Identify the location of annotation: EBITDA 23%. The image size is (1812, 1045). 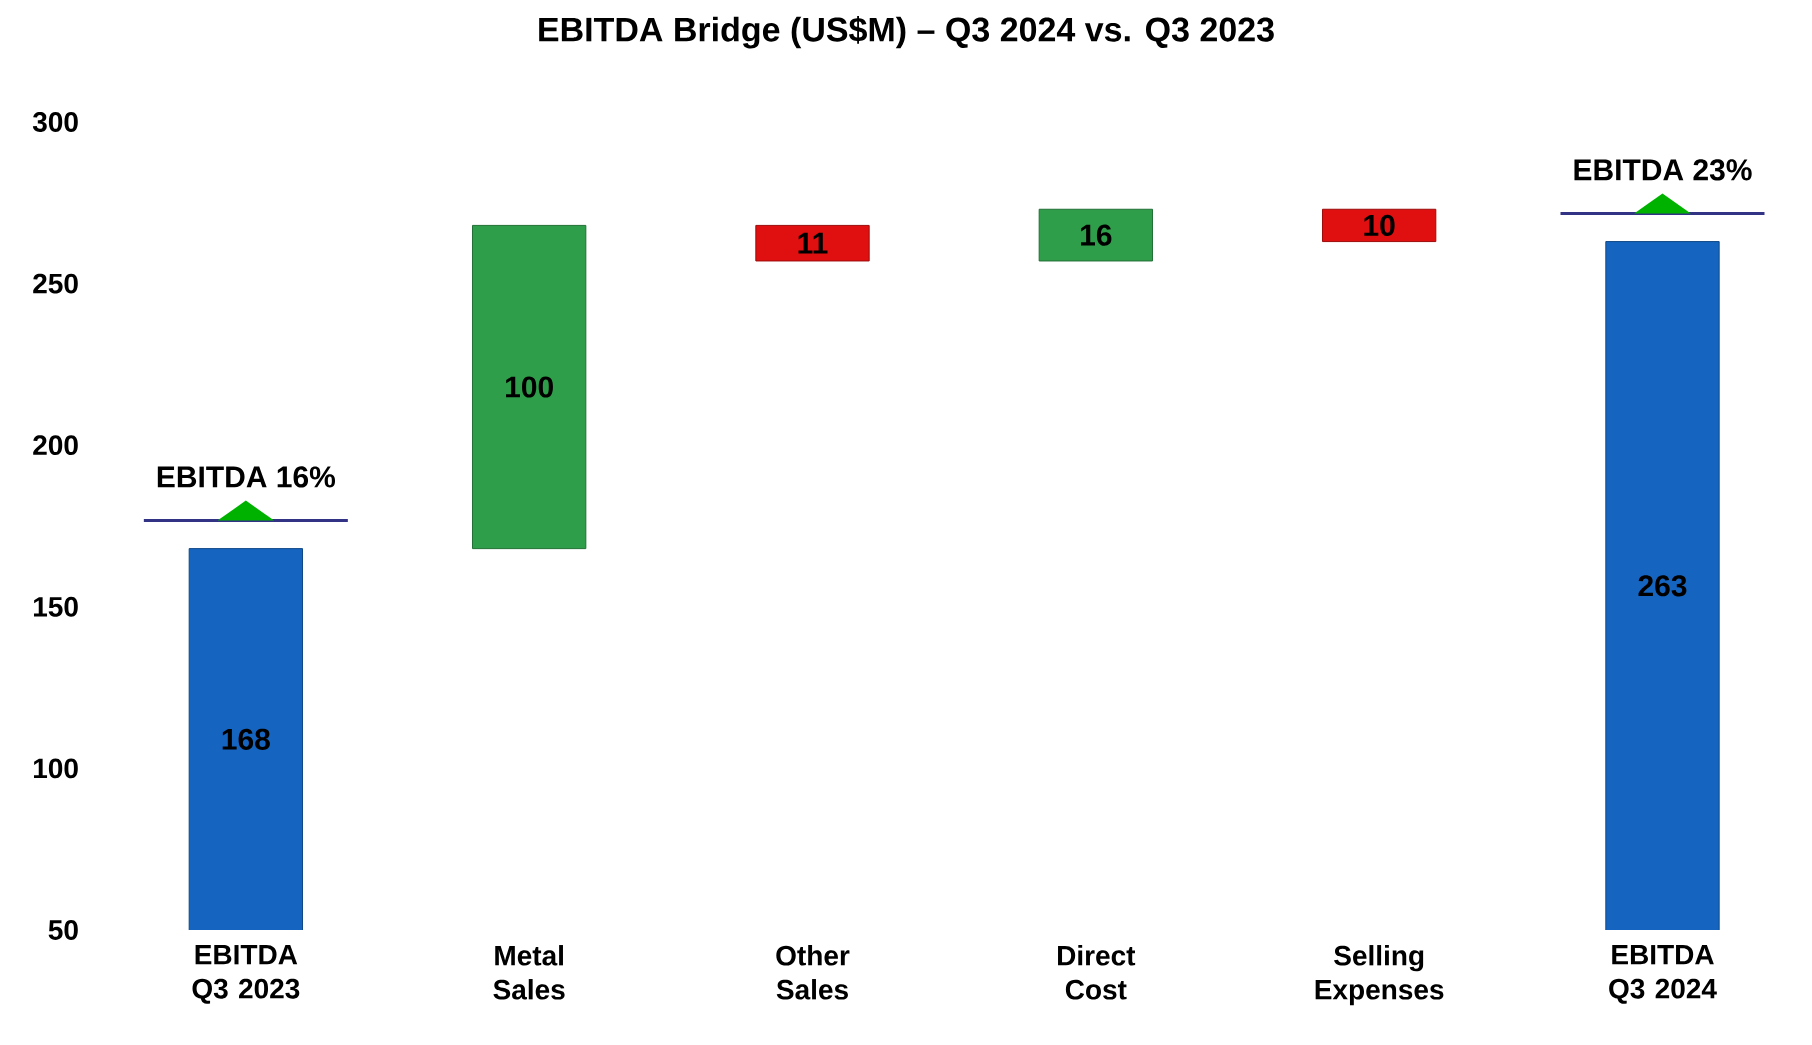
(1663, 170).